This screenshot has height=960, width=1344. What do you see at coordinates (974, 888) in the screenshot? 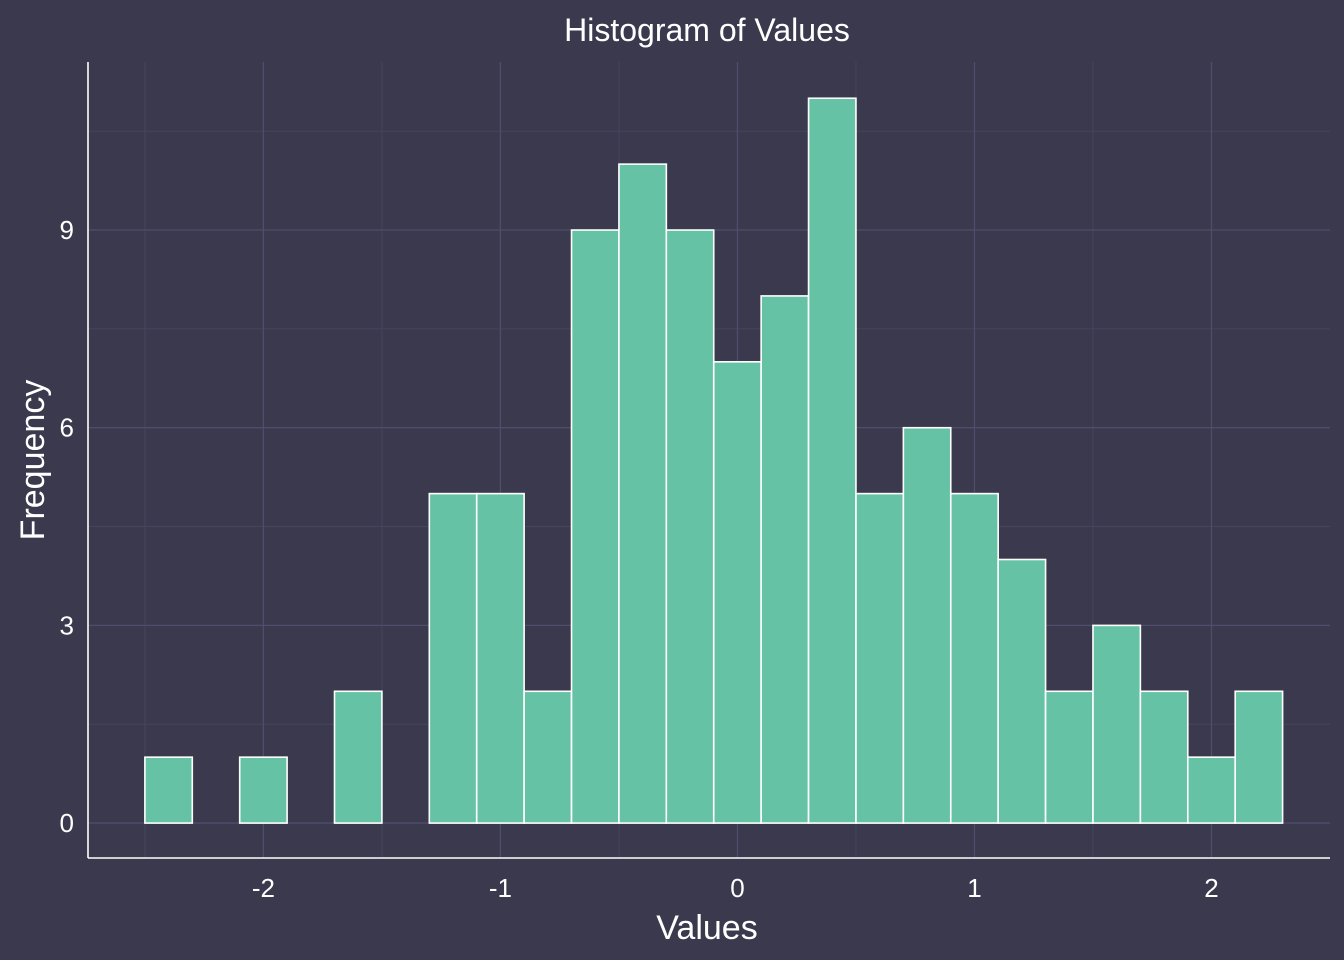
I see `x-tick-label: 1` at bounding box center [974, 888].